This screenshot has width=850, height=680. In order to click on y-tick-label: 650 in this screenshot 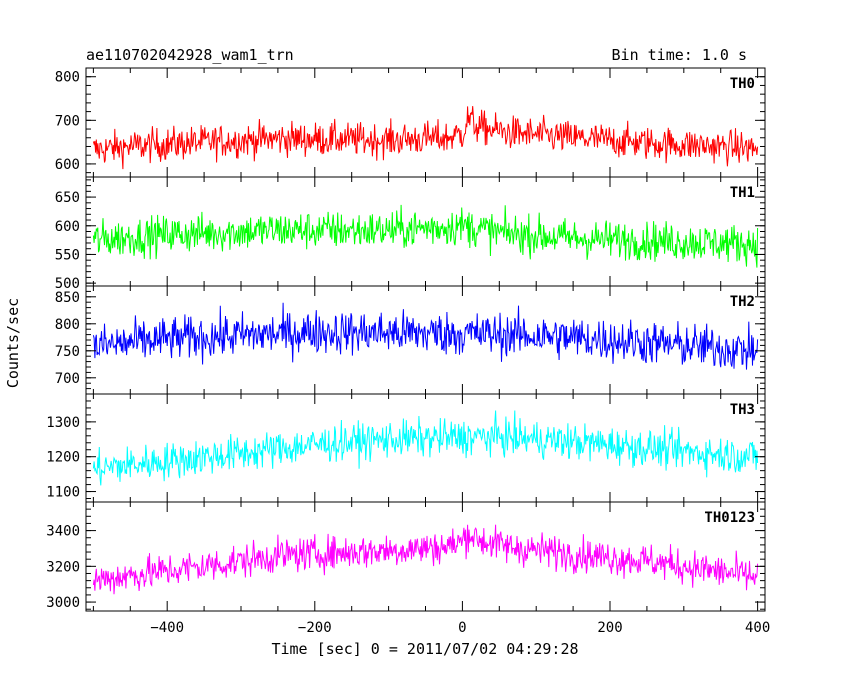, I will do `click(67, 198)`.